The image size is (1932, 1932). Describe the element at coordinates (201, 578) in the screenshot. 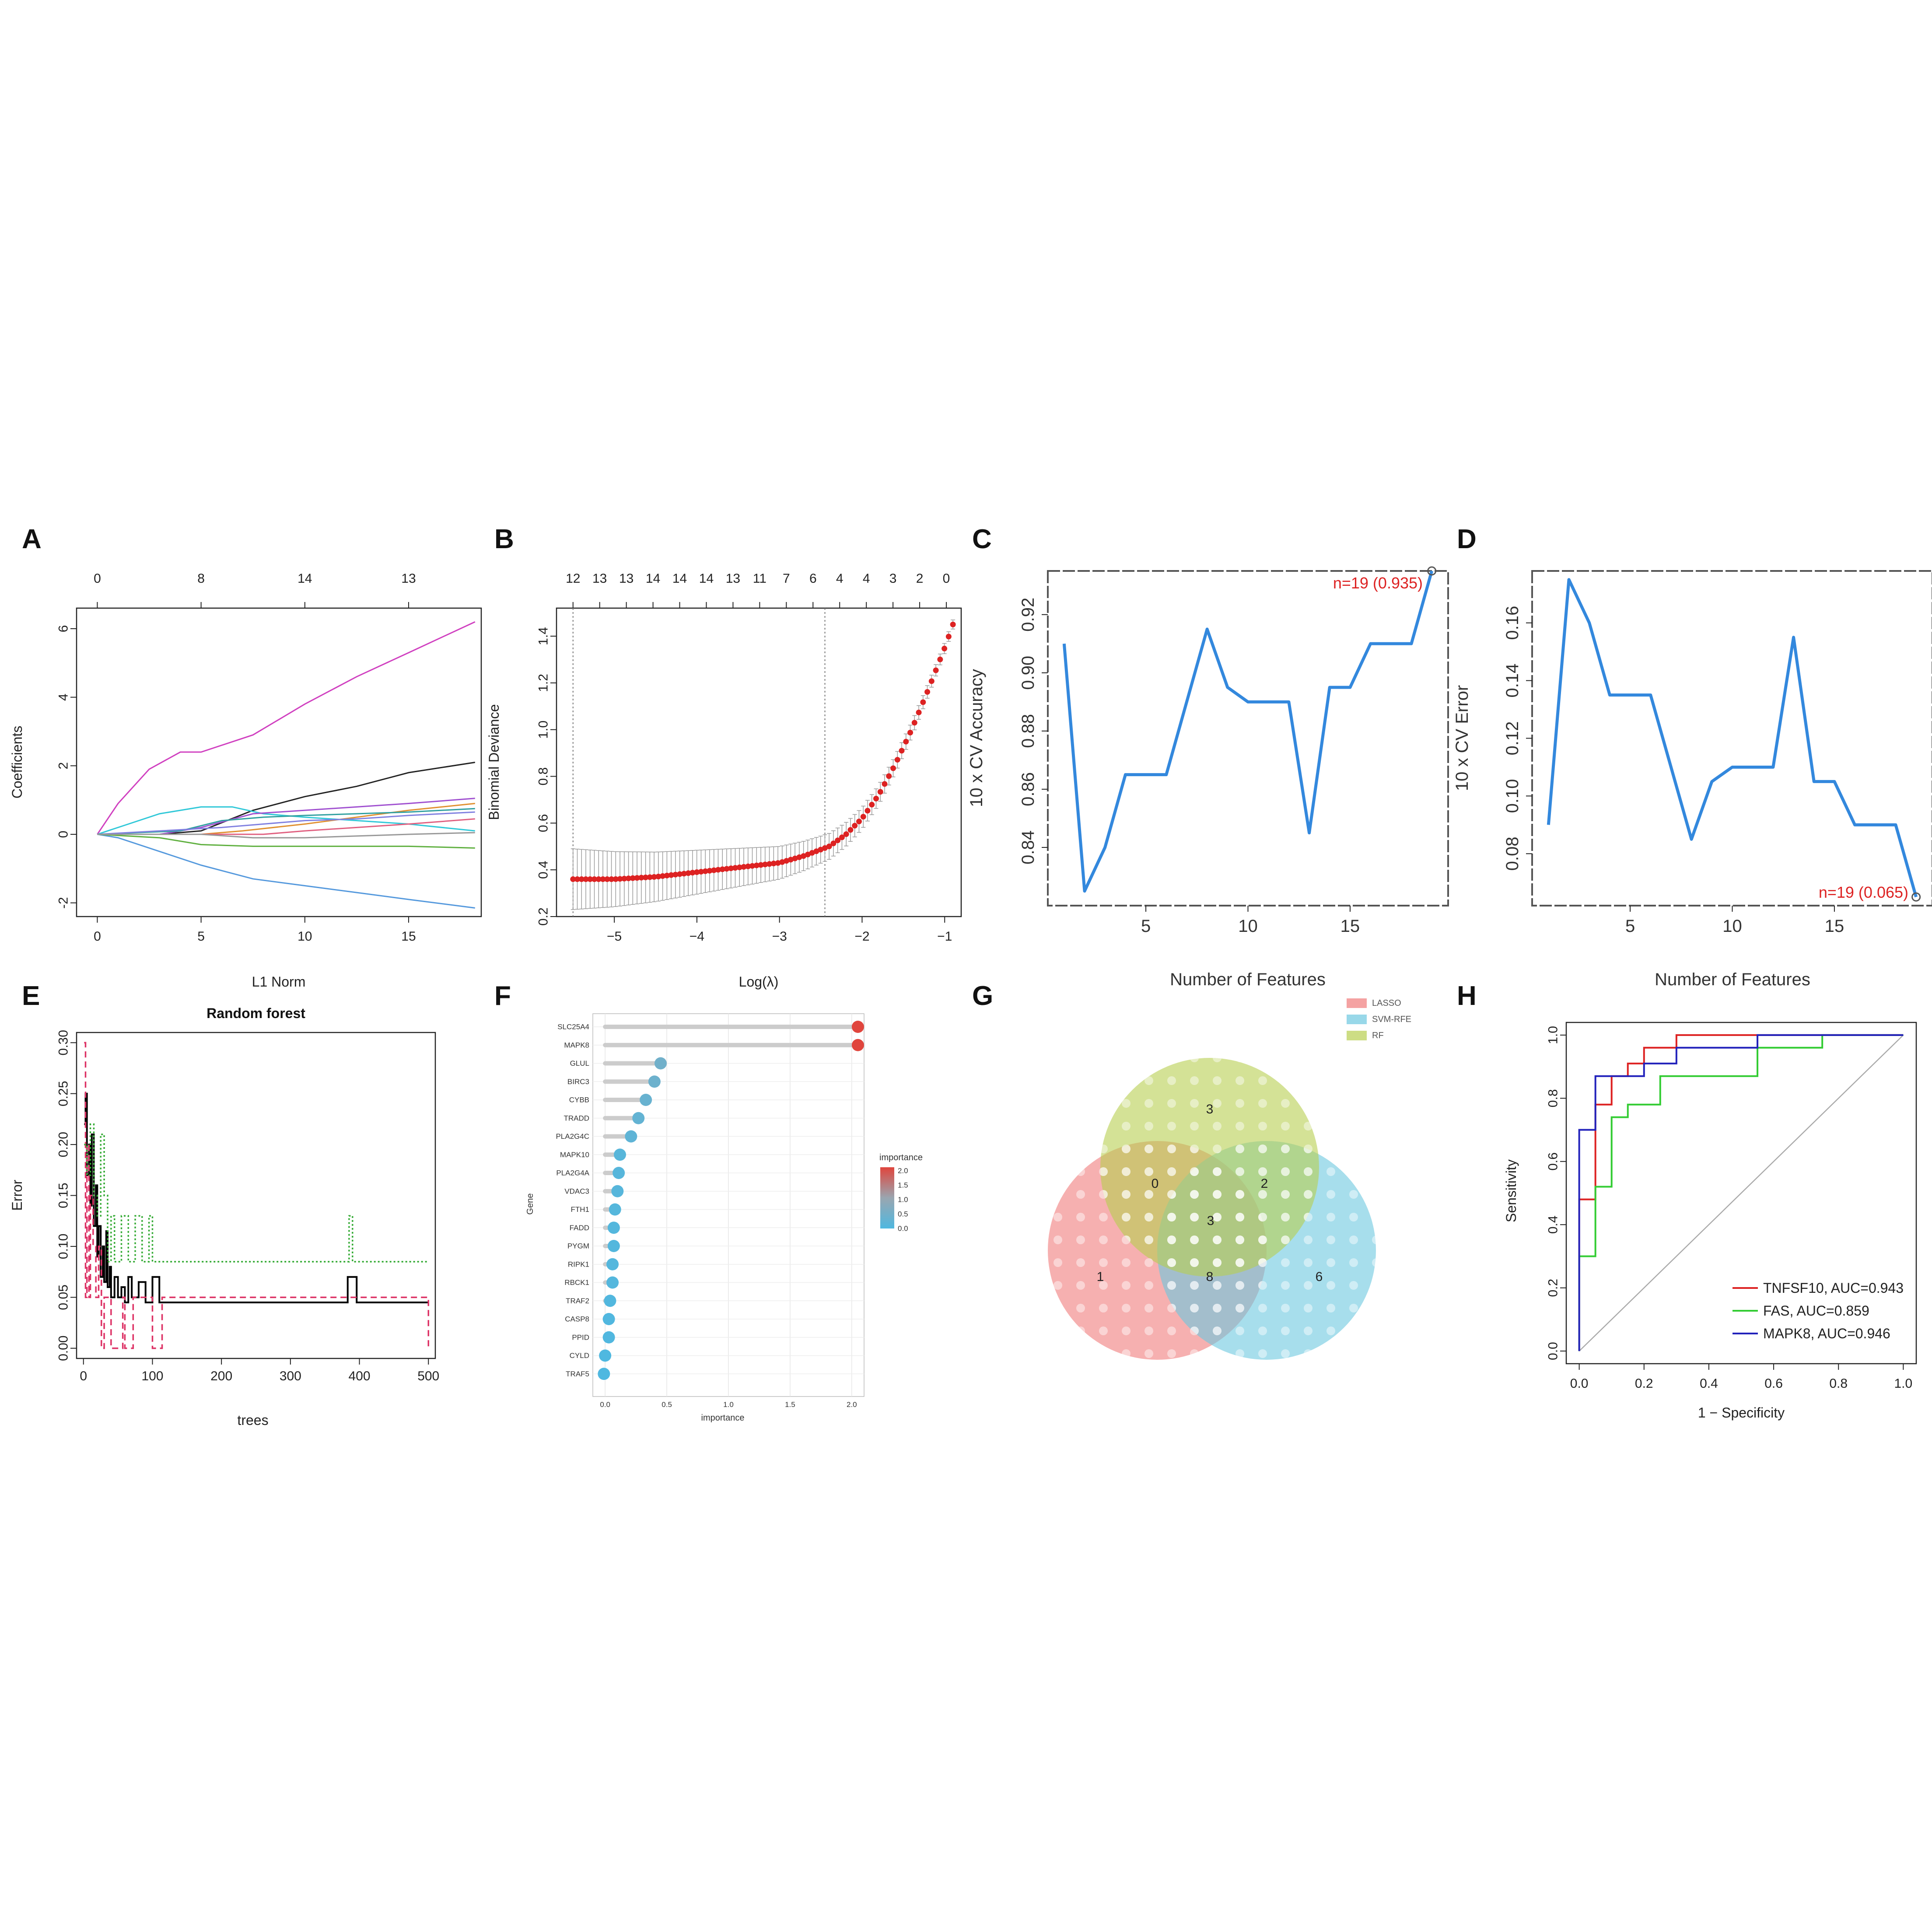

I see `panel-a-toptick-label: 8` at that location.